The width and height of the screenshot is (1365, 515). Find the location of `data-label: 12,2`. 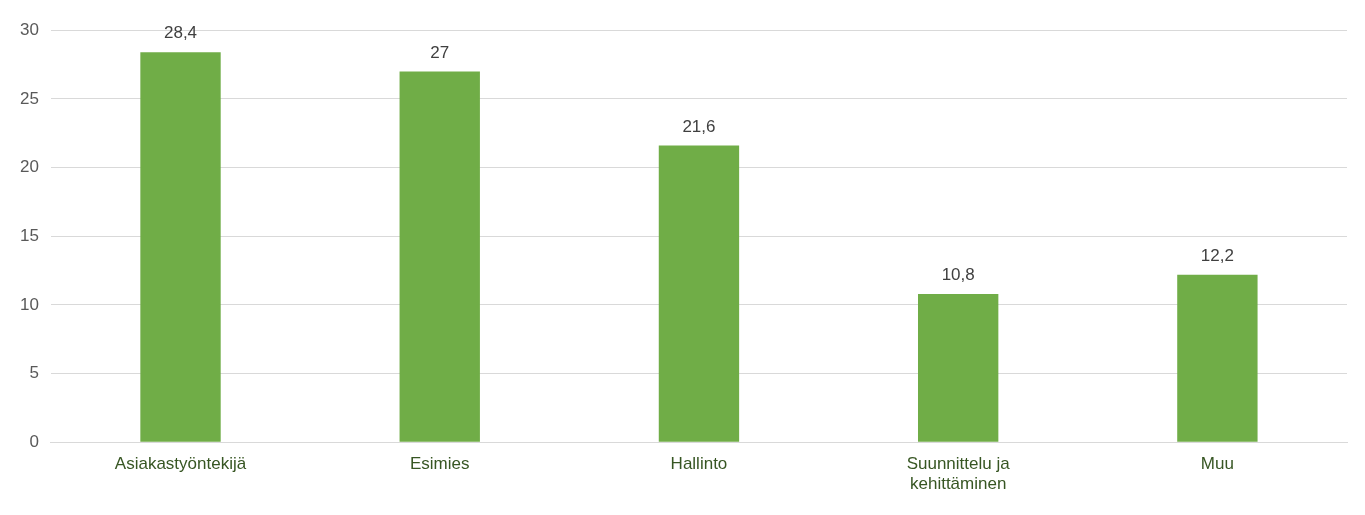

data-label: 12,2 is located at coordinates (1217, 255).